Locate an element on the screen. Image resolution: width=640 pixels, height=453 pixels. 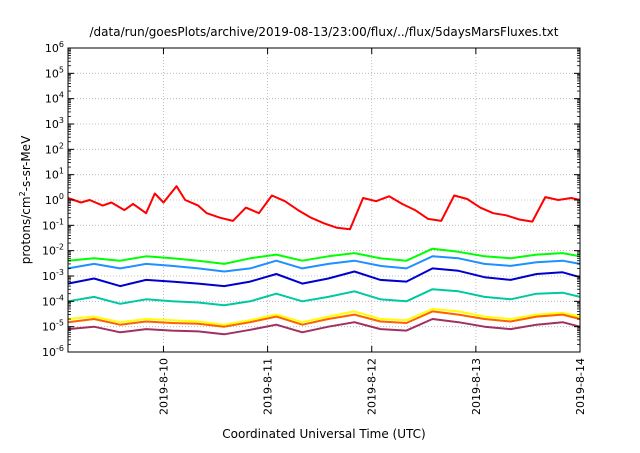
y-tick-exp: 3 is located at coordinates (61, 120).